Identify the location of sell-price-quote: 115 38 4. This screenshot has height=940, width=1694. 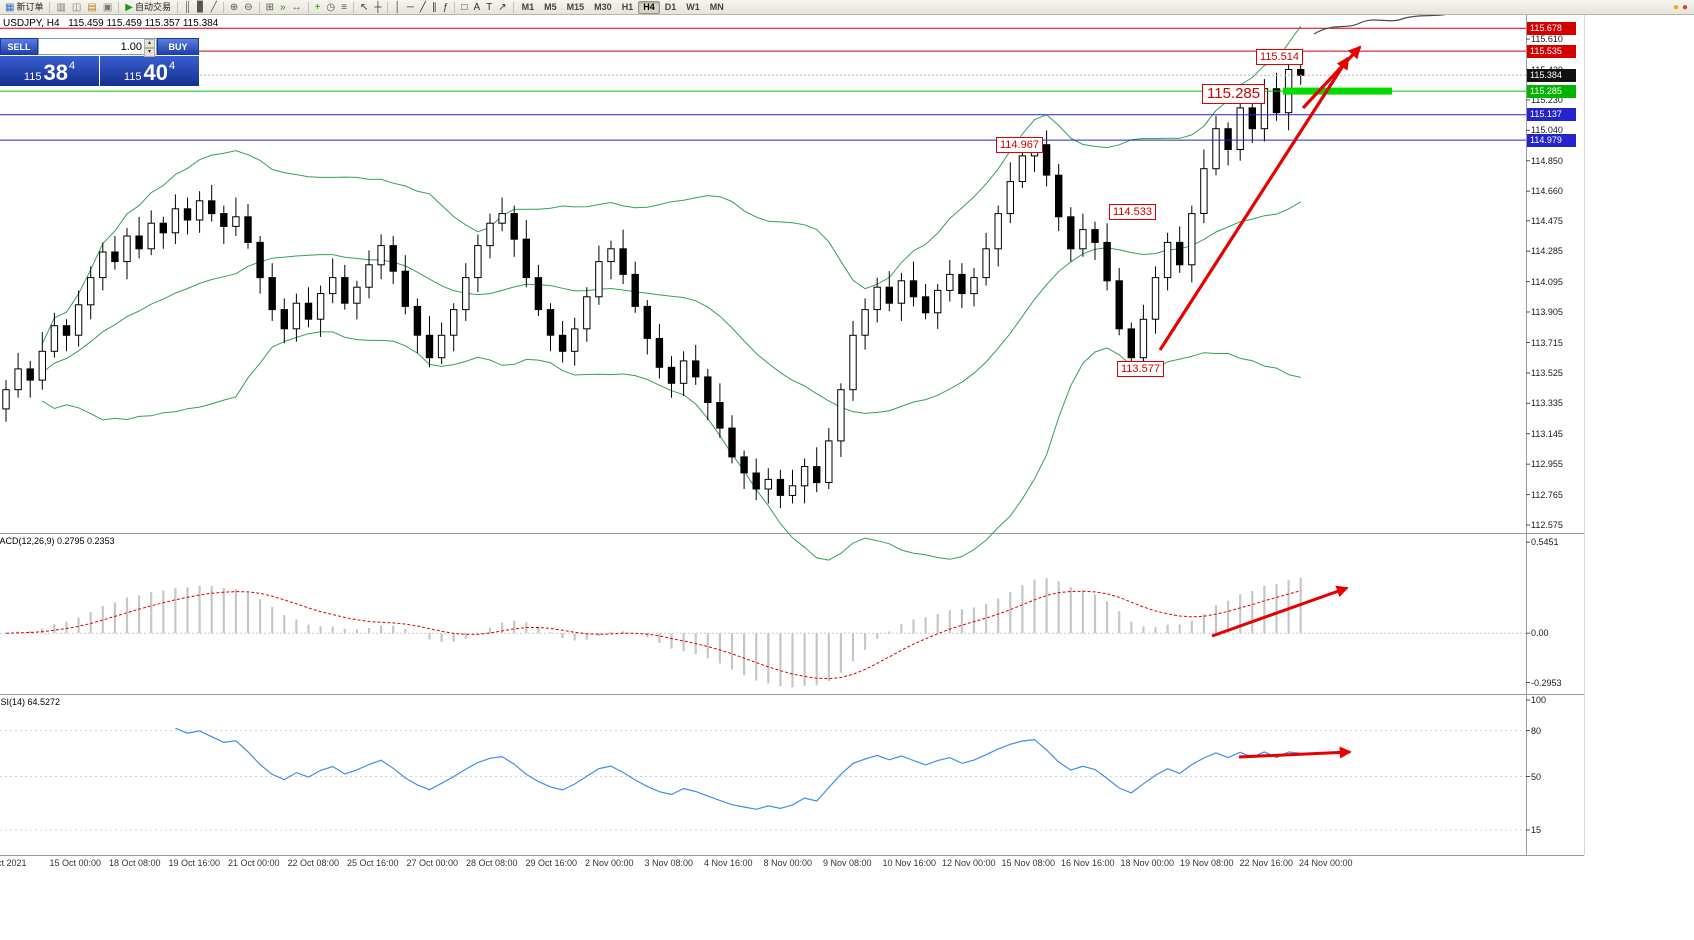
(49, 71).